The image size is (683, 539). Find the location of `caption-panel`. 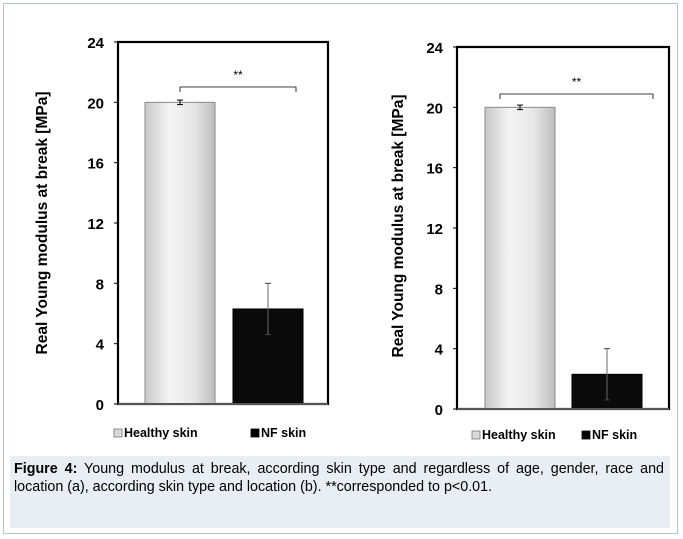

caption-panel is located at coordinates (340, 492).